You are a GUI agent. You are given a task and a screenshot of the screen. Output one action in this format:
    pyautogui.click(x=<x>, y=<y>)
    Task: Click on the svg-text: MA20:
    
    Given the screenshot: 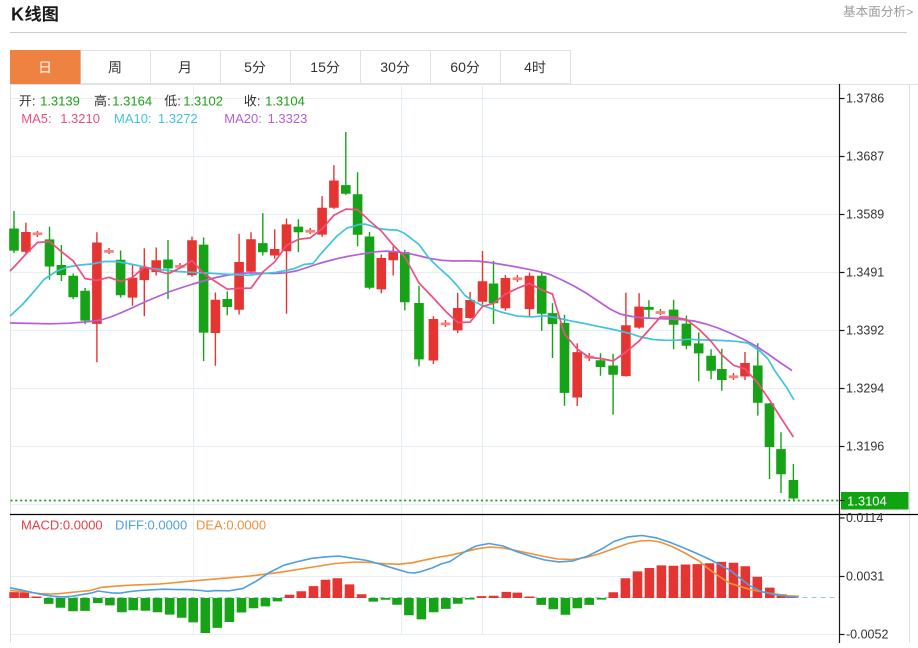 What is the action you would take?
    pyautogui.click(x=243, y=118)
    